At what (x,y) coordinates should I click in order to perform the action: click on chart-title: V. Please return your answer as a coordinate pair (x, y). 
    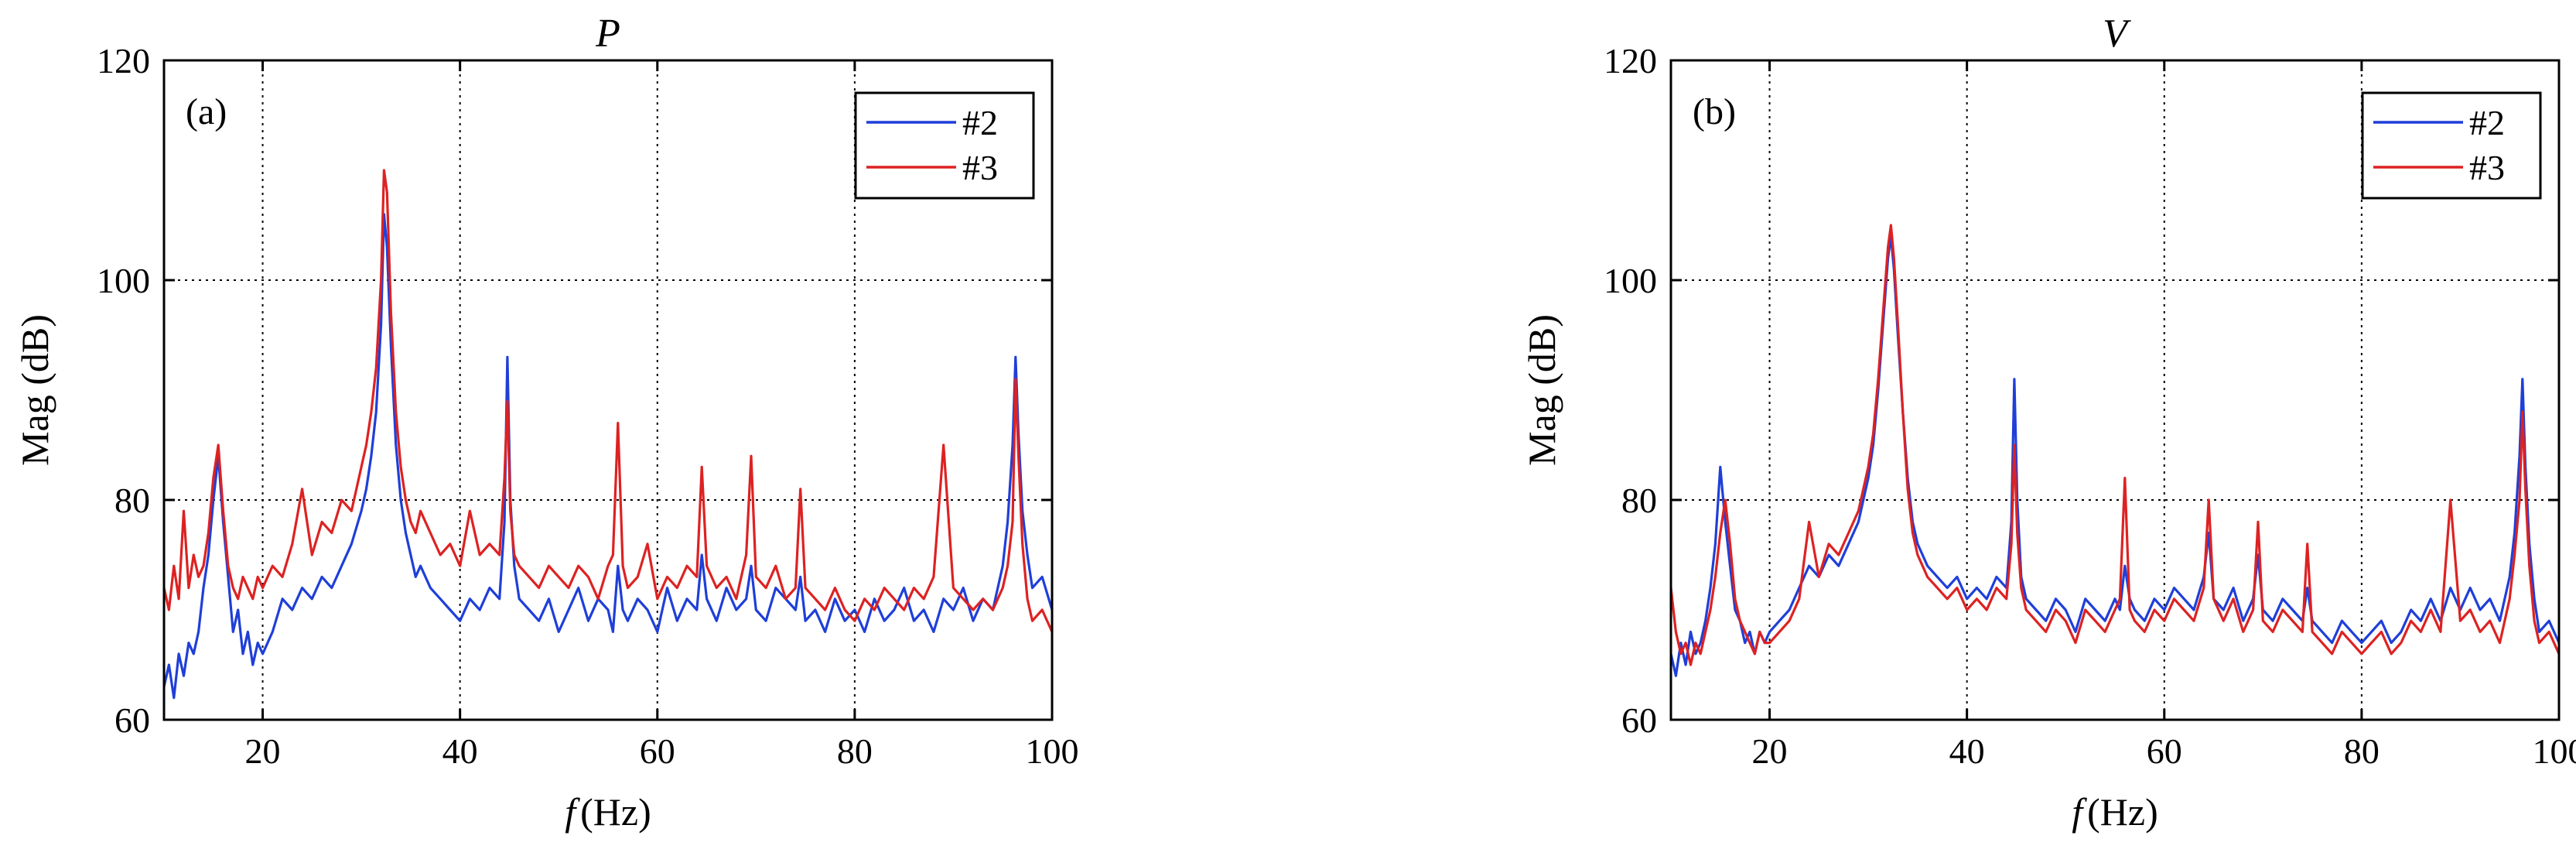
    Looking at the image, I should click on (2117, 34).